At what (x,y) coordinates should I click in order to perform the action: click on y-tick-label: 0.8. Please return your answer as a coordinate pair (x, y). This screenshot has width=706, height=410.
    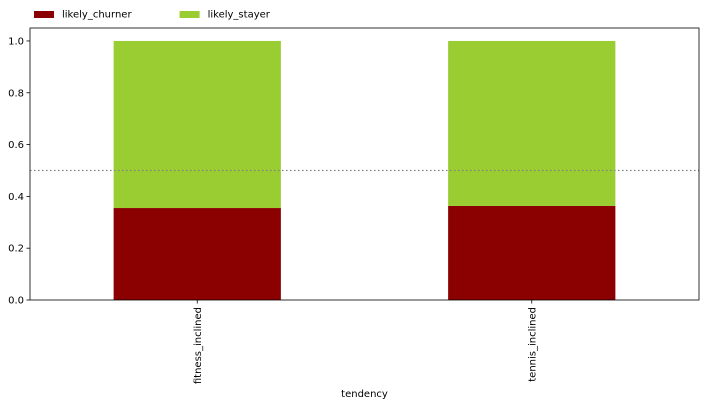
    Looking at the image, I should click on (16, 93).